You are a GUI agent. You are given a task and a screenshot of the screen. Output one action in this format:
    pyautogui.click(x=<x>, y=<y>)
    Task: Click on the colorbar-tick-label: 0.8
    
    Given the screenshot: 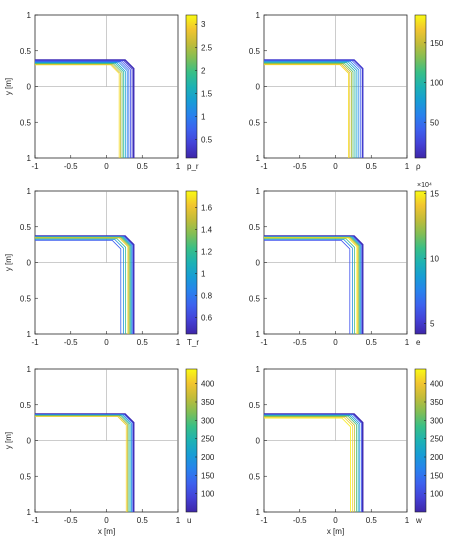 What is the action you would take?
    pyautogui.click(x=207, y=296)
    